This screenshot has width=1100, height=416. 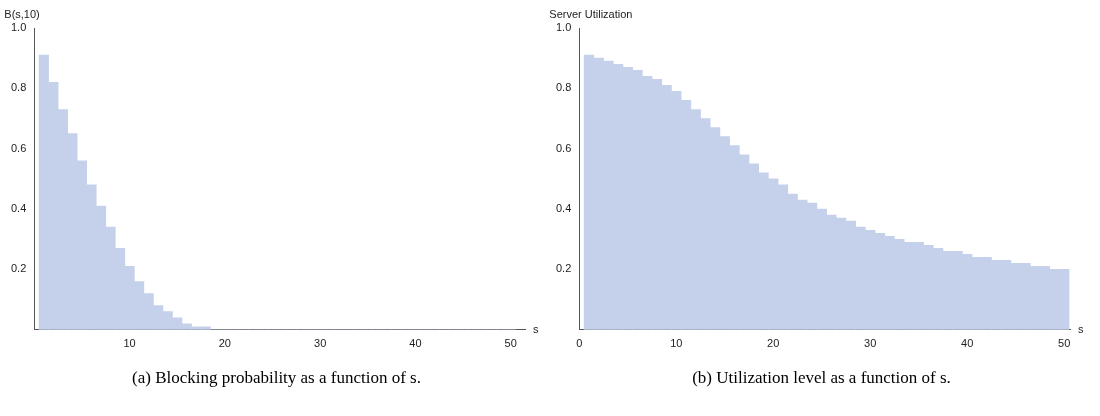 I want to click on text: (b) Utilization level as a function of s., so click(x=821, y=378).